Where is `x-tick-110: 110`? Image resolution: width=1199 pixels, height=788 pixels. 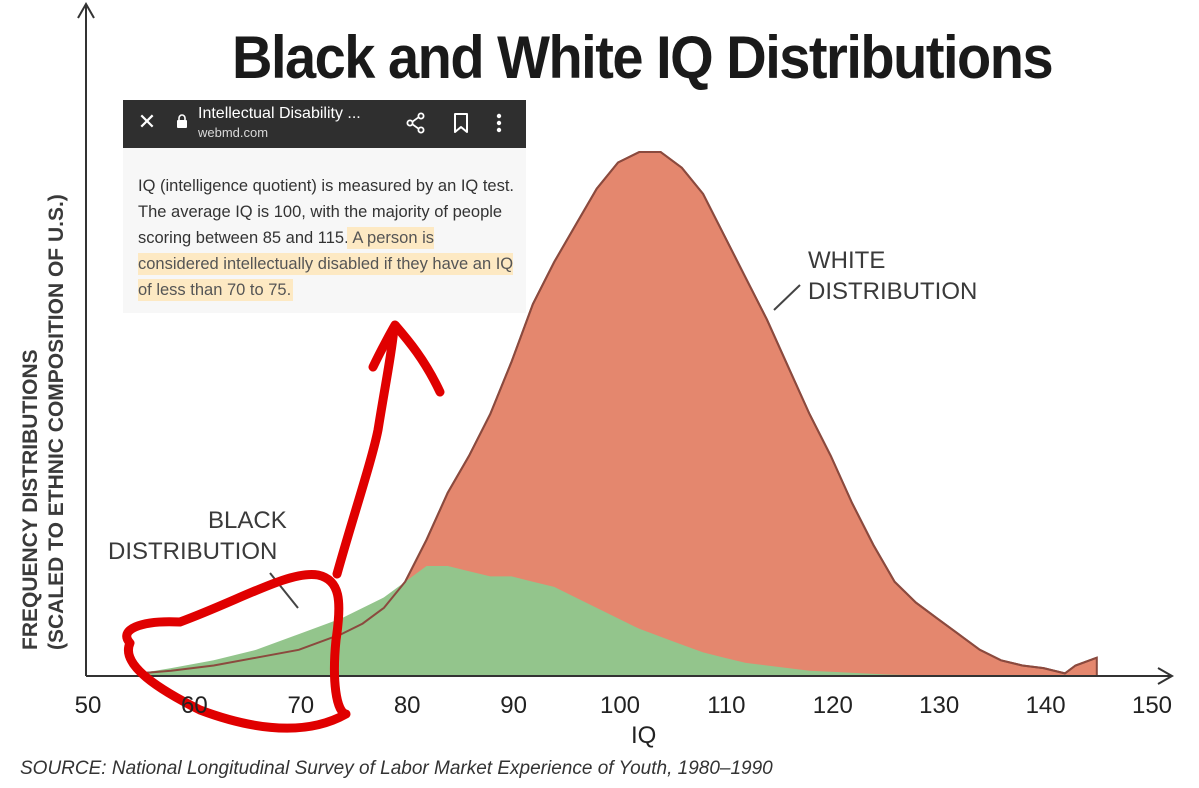 x-tick-110: 110 is located at coordinates (726, 705).